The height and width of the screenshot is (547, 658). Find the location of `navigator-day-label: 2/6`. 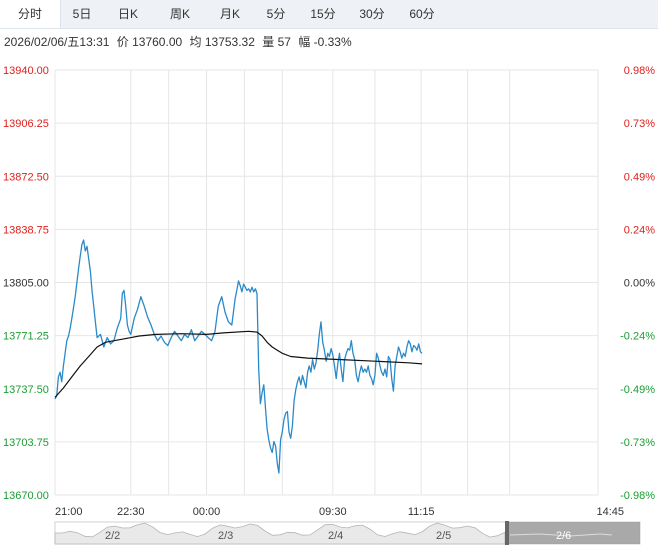

navigator-day-label: 2/6 is located at coordinates (563, 536).